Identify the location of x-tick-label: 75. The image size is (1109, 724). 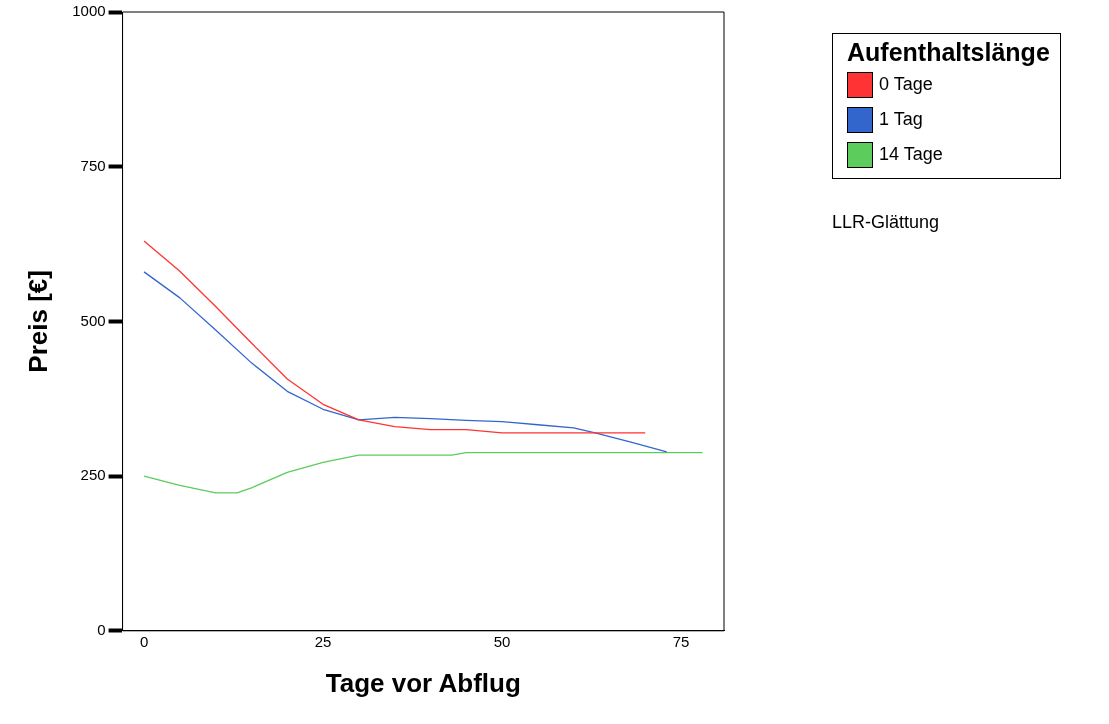
(681, 641).